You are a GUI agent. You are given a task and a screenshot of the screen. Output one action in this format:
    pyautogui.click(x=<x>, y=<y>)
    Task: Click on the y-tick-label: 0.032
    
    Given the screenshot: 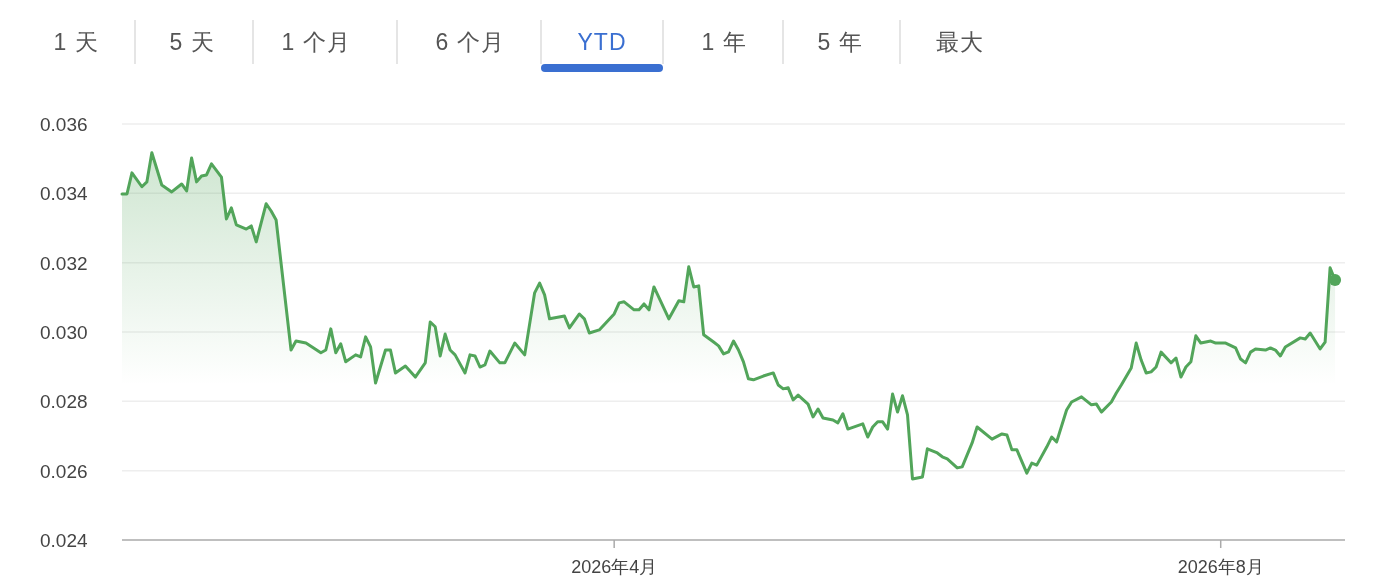 What is the action you would take?
    pyautogui.click(x=64, y=263)
    